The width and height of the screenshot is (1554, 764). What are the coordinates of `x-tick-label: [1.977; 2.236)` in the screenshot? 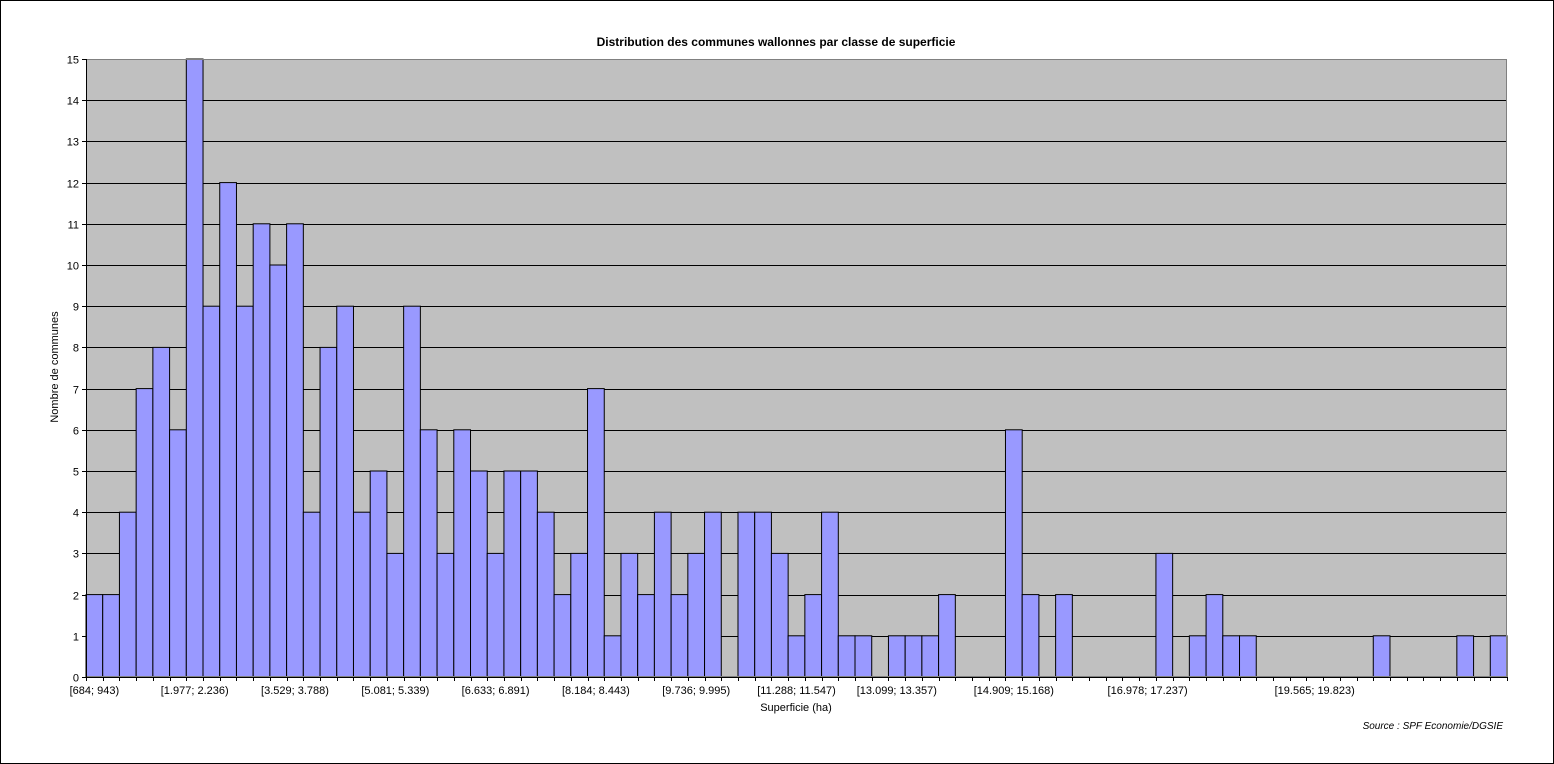 It's located at (195, 691).